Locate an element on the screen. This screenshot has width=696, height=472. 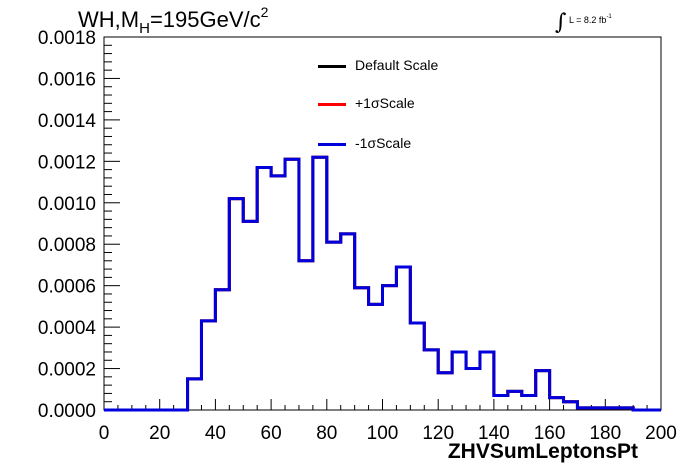
x-axis-label: ZHVSumLeptonsPt is located at coordinates (542, 451).